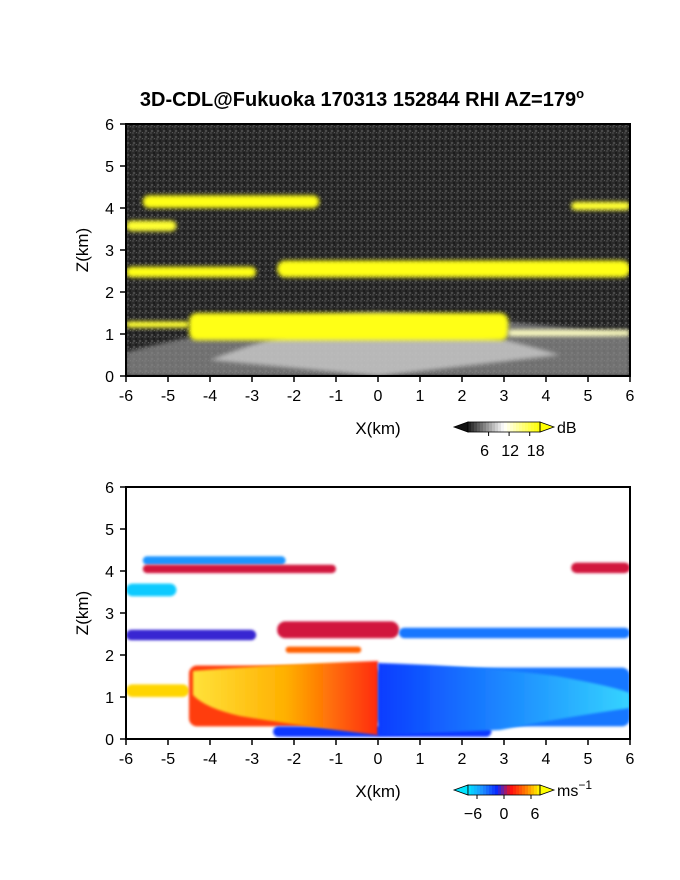 The height and width of the screenshot is (880, 680). What do you see at coordinates (504, 759) in the screenshot?
I see `velocity-xtick-label: 3` at bounding box center [504, 759].